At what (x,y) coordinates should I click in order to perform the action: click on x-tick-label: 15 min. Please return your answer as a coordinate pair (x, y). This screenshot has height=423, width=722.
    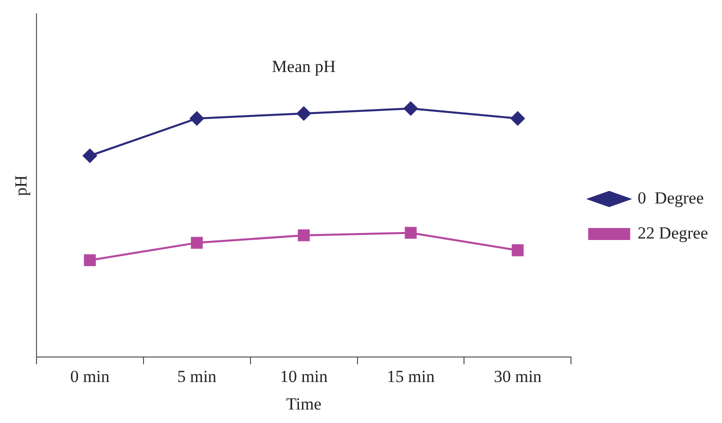
    Looking at the image, I should click on (411, 376).